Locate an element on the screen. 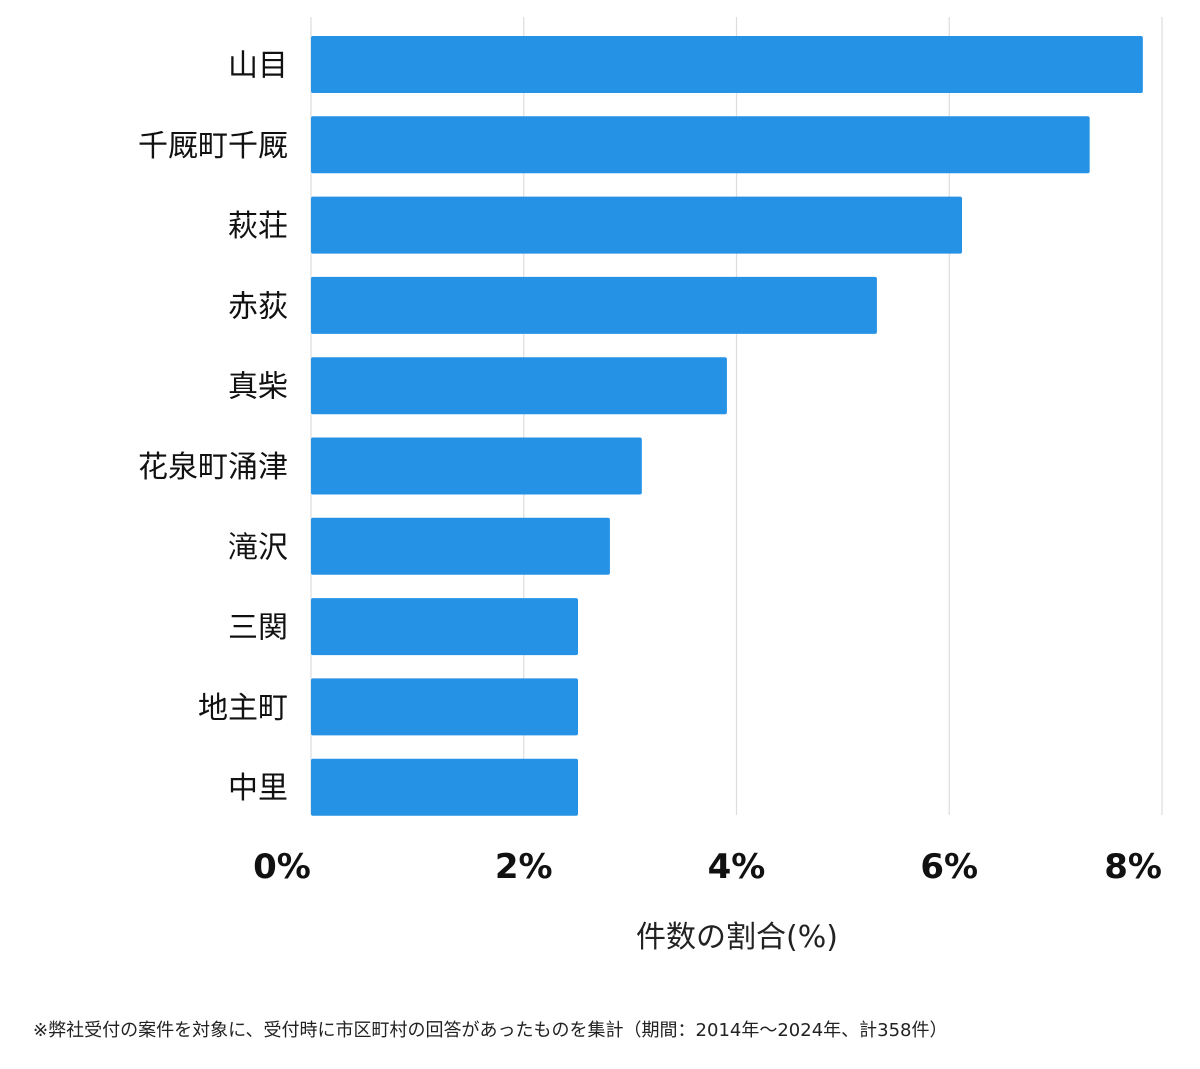 This screenshot has height=1069, width=1200. x-axis-title: 件数の割合(%) is located at coordinates (737, 937).